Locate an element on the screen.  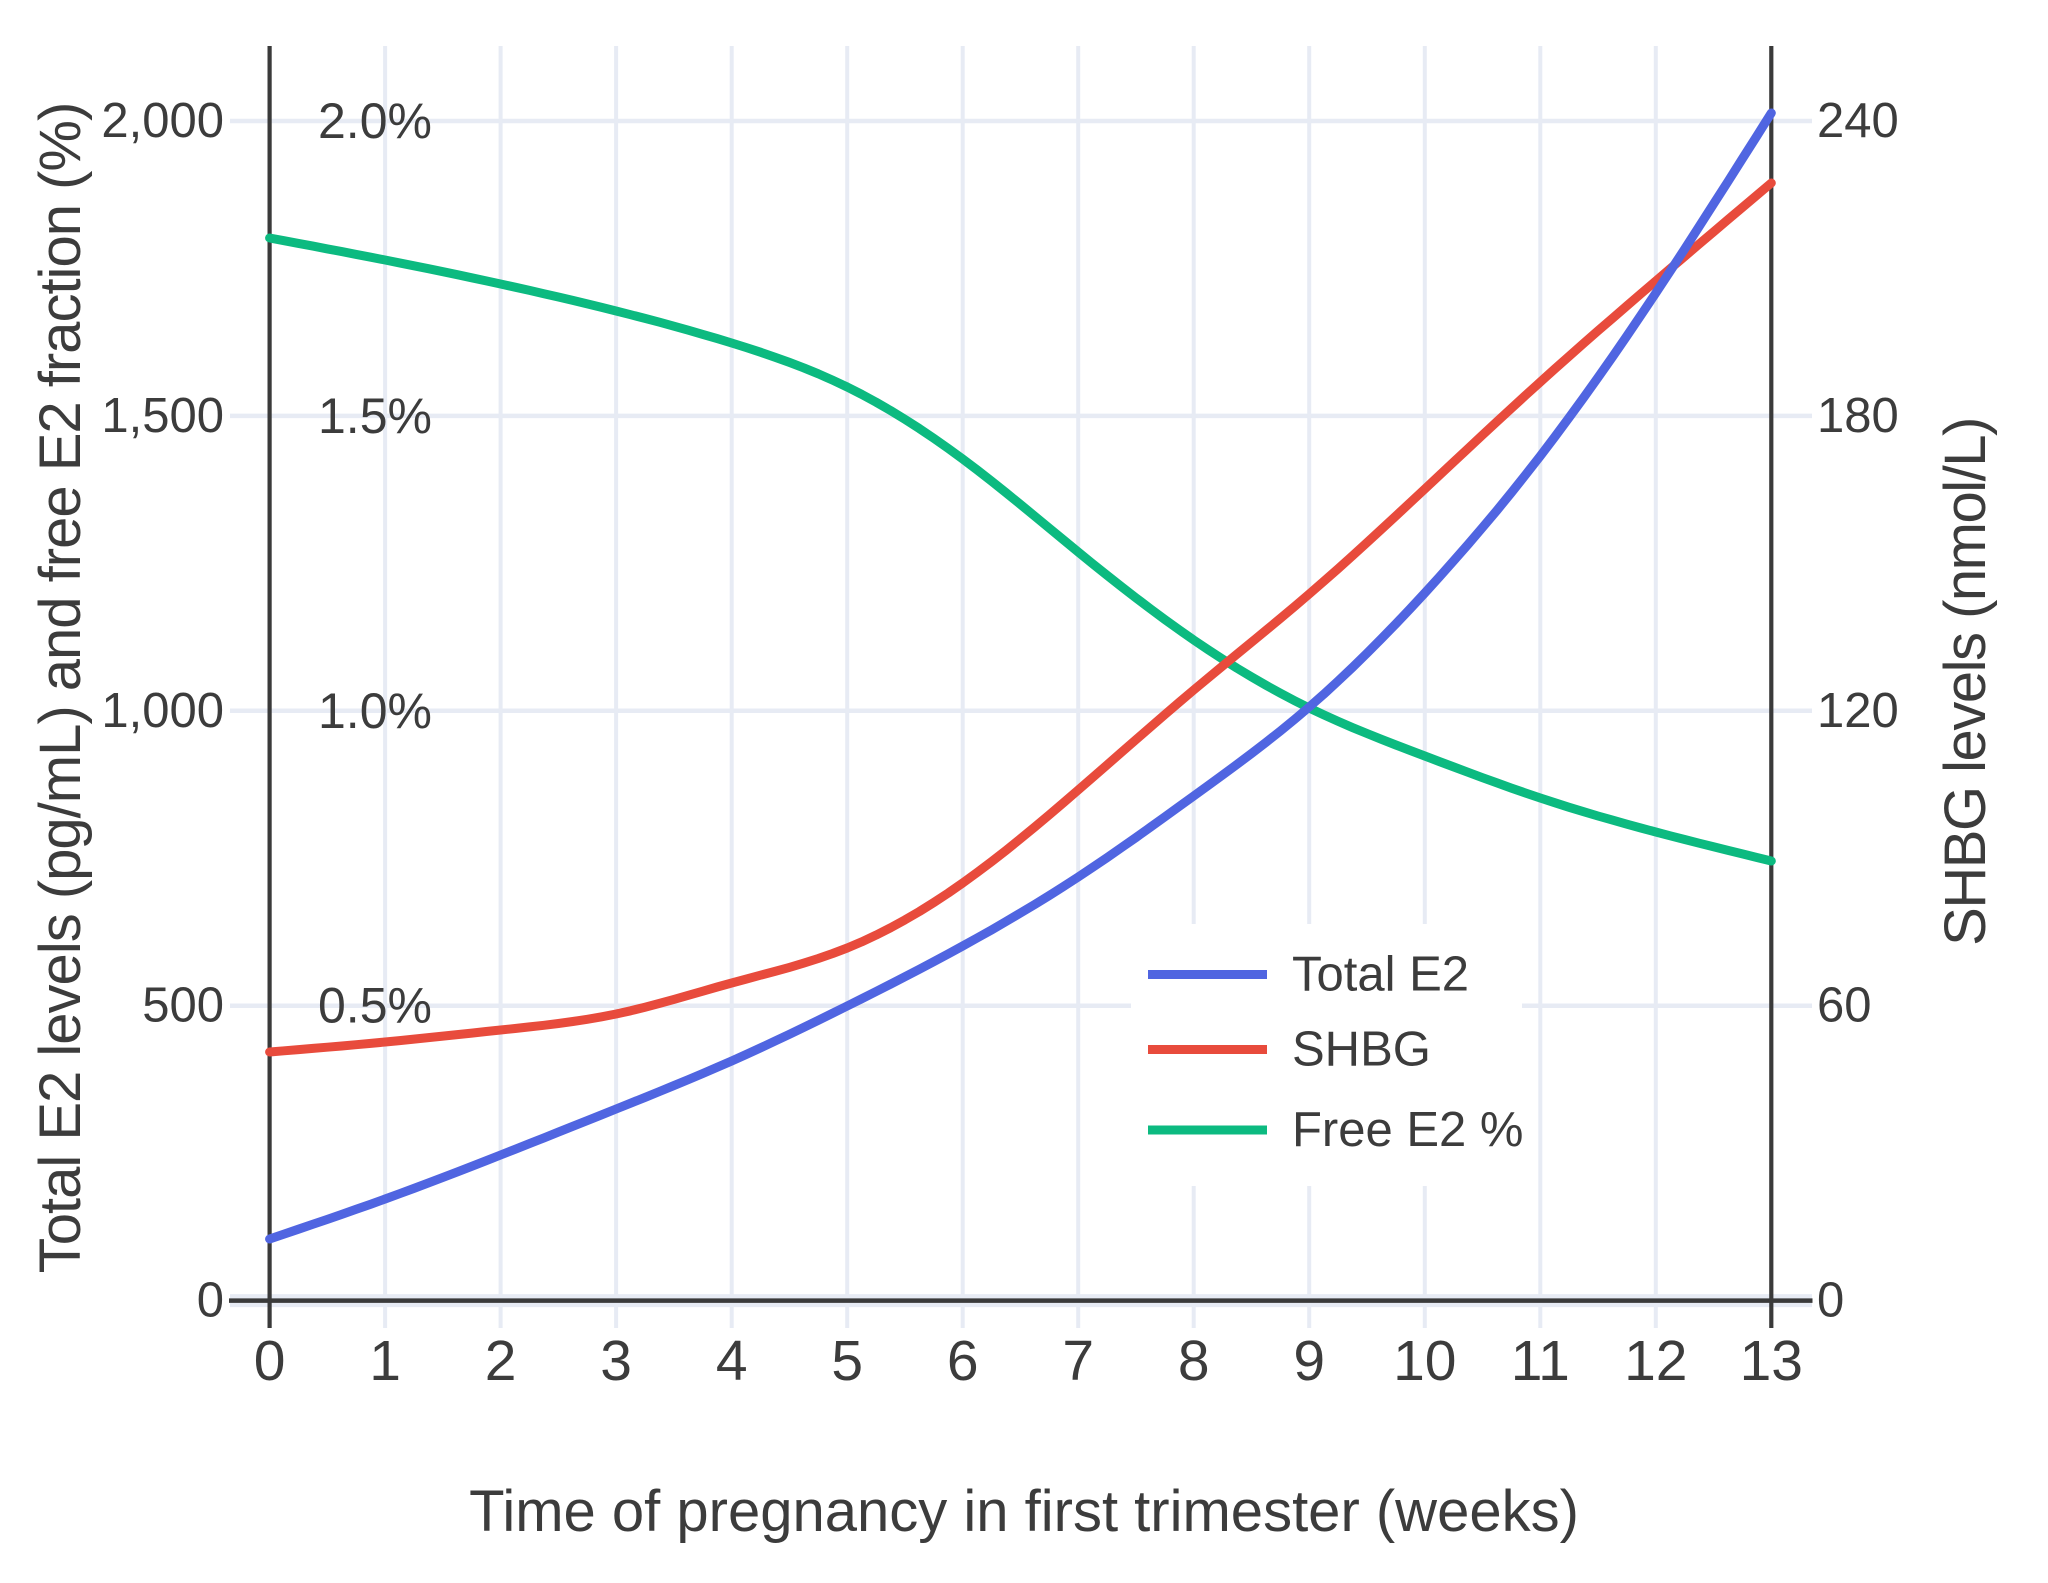
svg-text: 11 is located at coordinates (1540, 1361).